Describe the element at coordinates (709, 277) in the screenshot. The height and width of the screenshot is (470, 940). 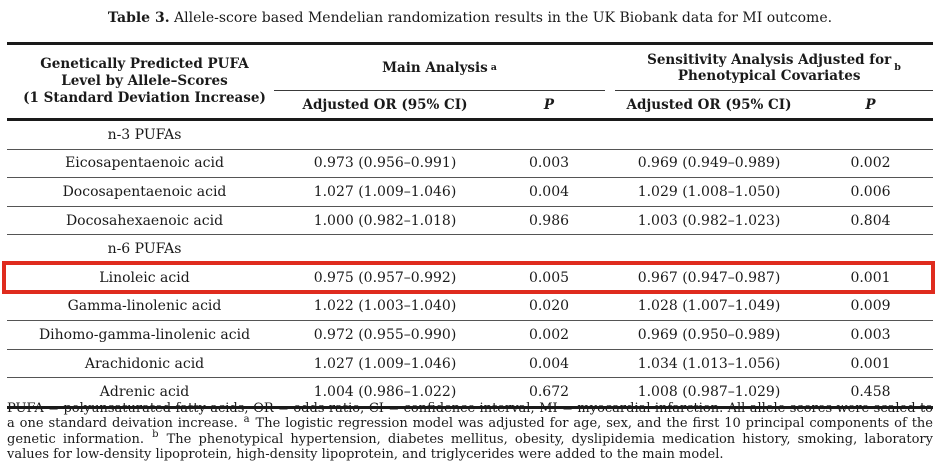
I see `or-sensitivity-value: 0.967 (0.947–0.987)` at that location.